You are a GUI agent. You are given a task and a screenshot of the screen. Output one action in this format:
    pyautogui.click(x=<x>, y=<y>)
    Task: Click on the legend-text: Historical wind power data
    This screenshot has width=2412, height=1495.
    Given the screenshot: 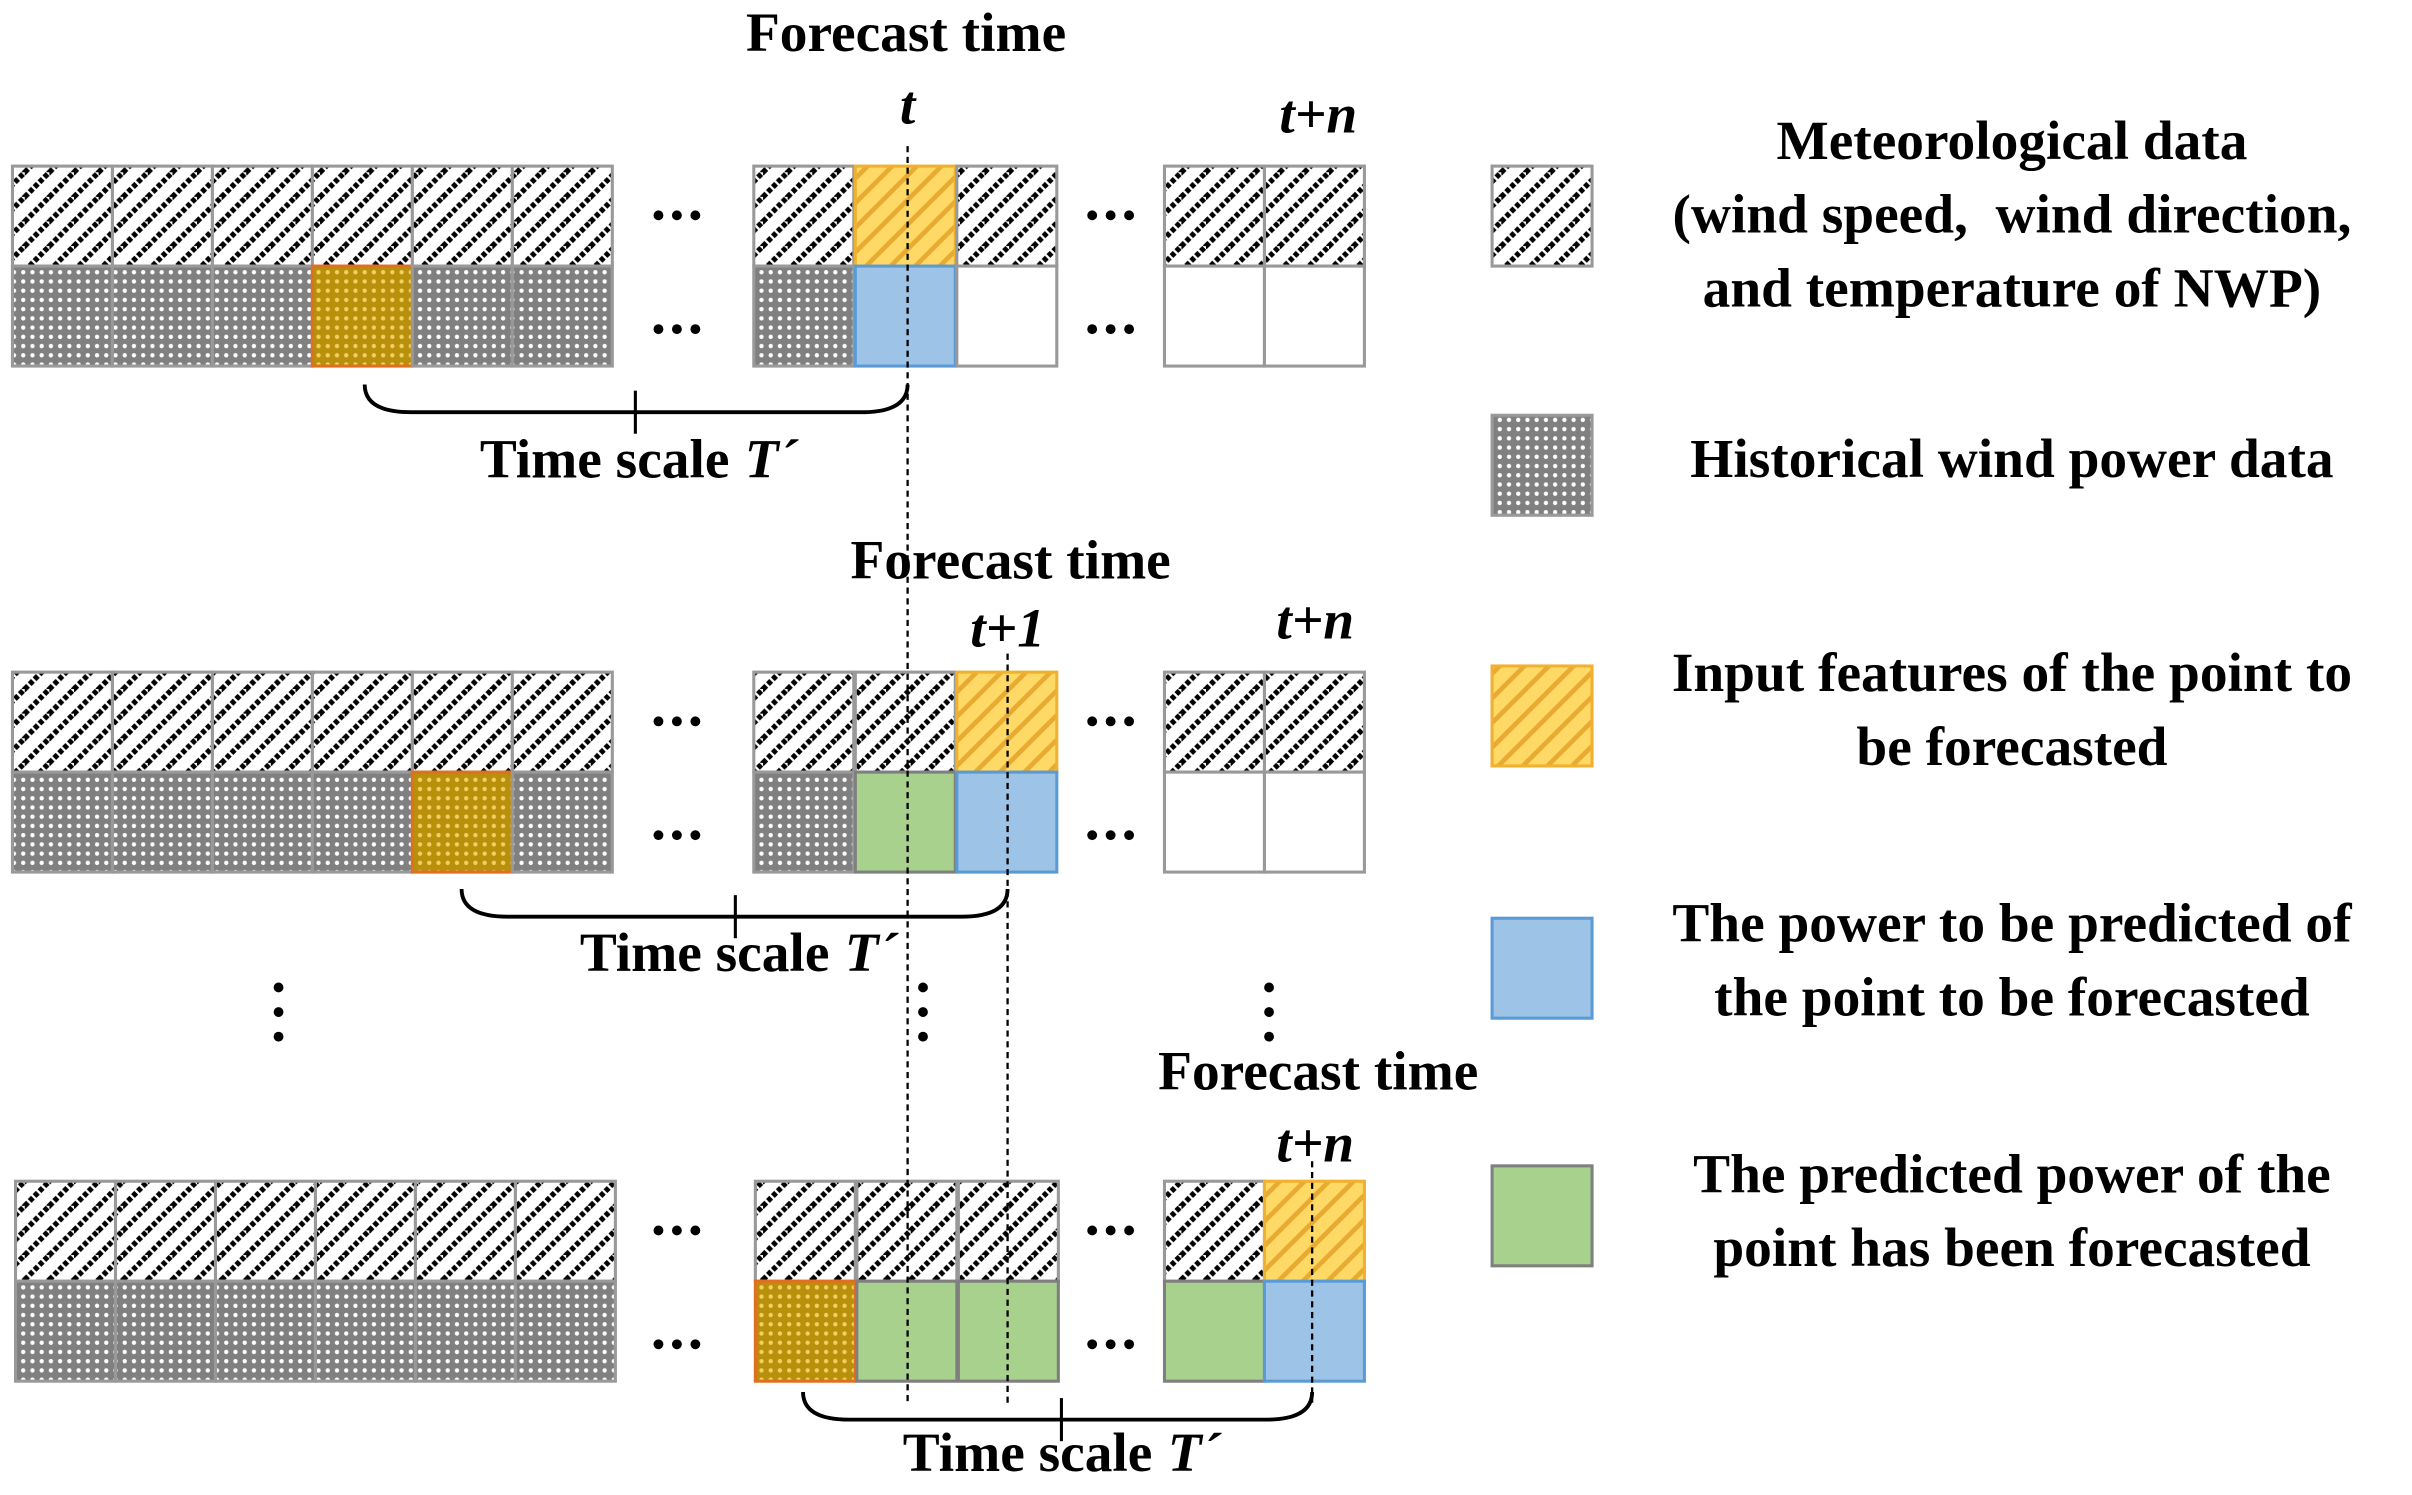 What is the action you would take?
    pyautogui.click(x=2011, y=458)
    